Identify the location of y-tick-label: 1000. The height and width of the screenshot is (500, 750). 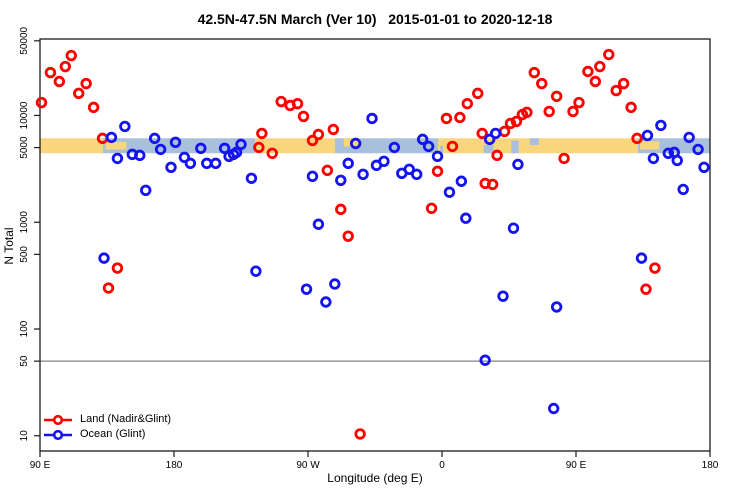
(24, 222).